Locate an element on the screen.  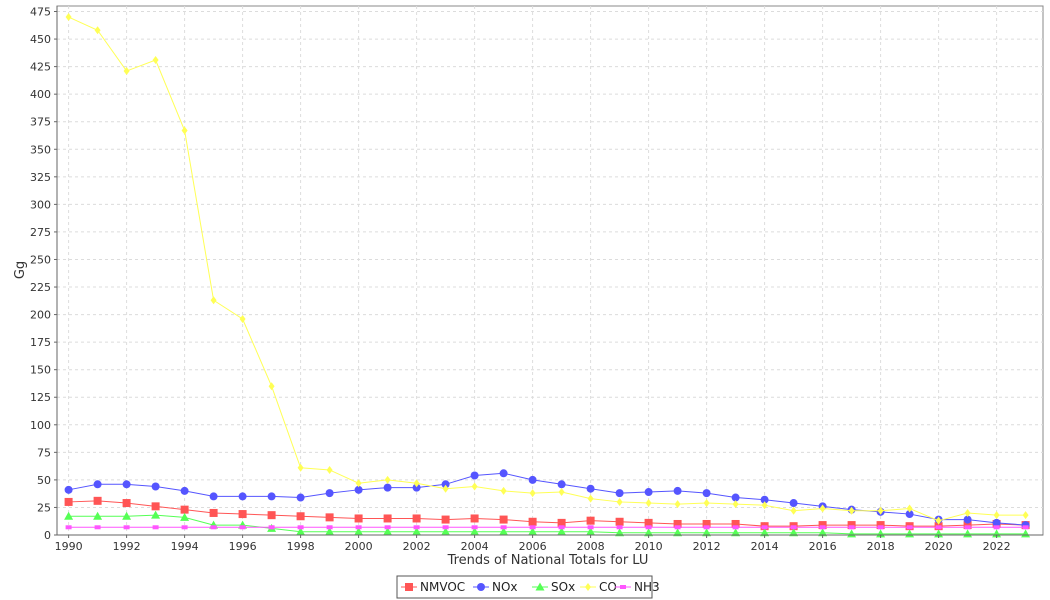
x-tick-label: 2000 is located at coordinates (359, 546).